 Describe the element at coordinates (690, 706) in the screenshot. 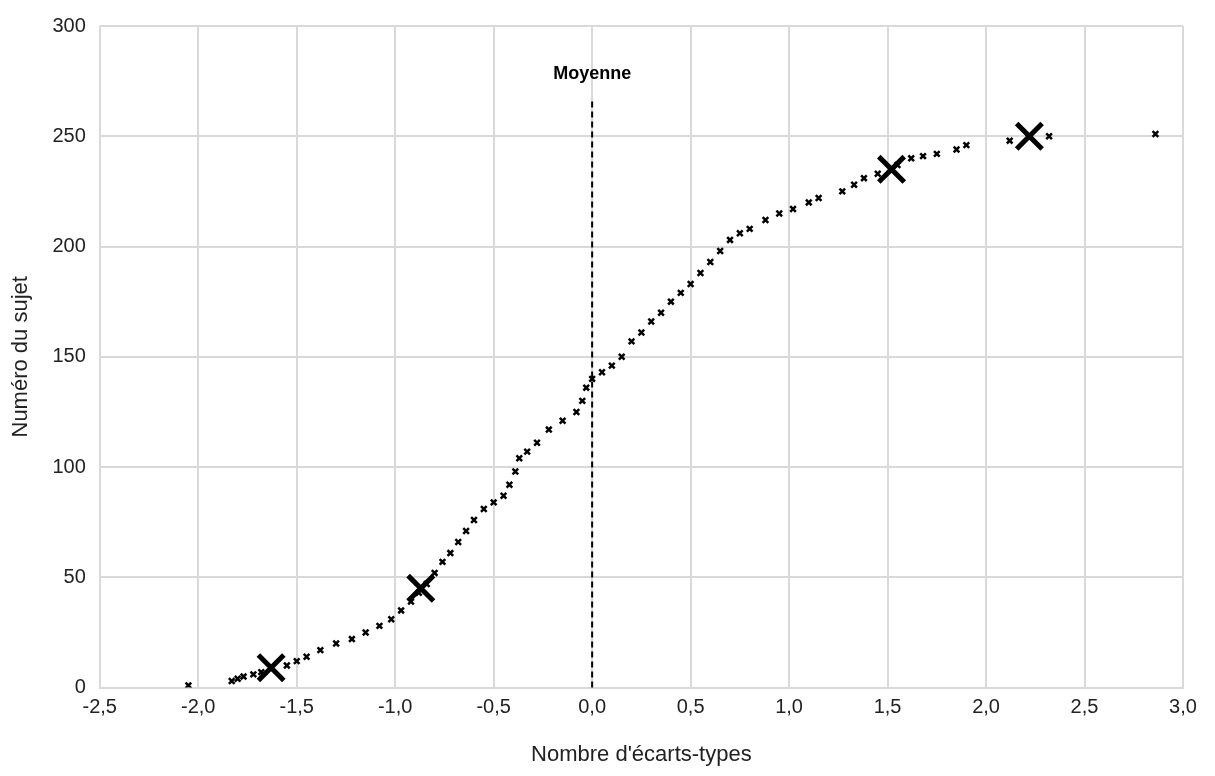

I see `x-tick-label: 0,5` at that location.